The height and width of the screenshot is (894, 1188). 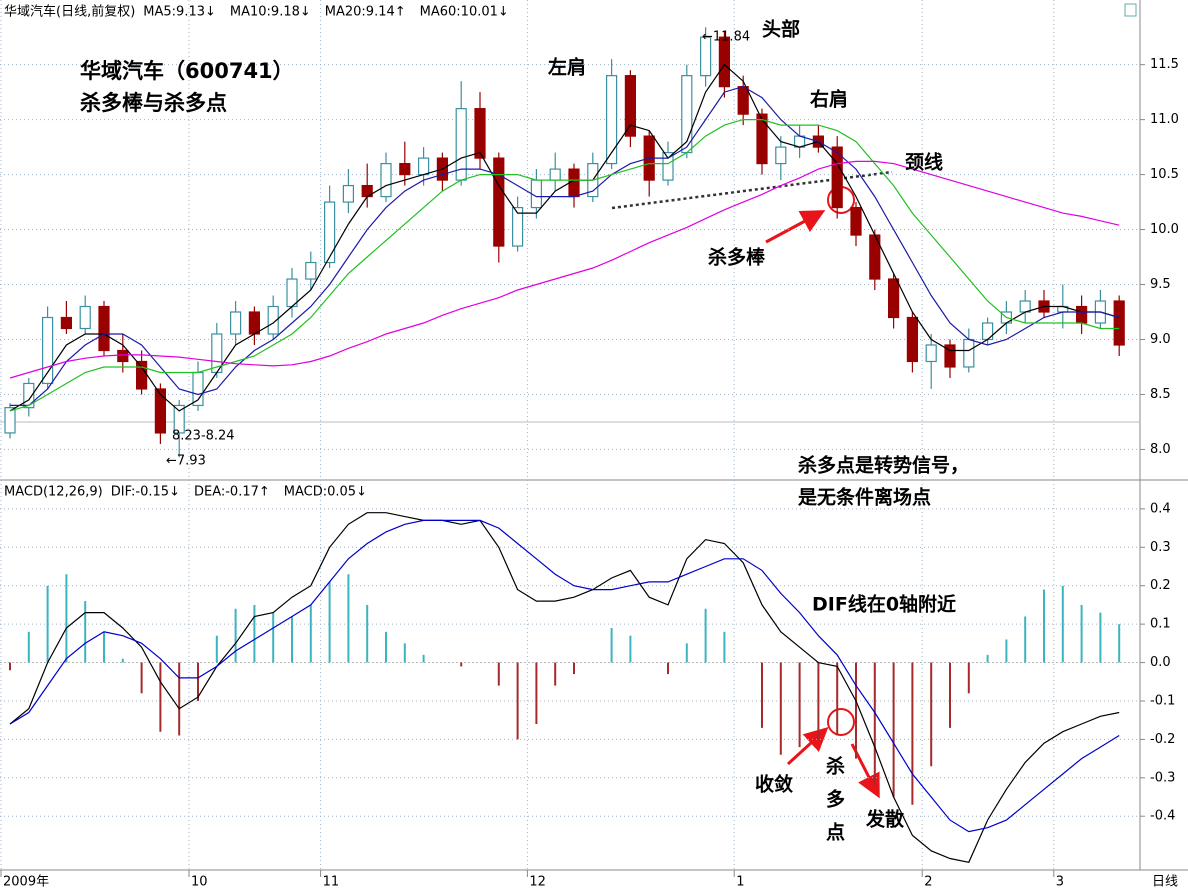 What do you see at coordinates (1160, 508) in the screenshot?
I see `y-tick-label: 0.4` at bounding box center [1160, 508].